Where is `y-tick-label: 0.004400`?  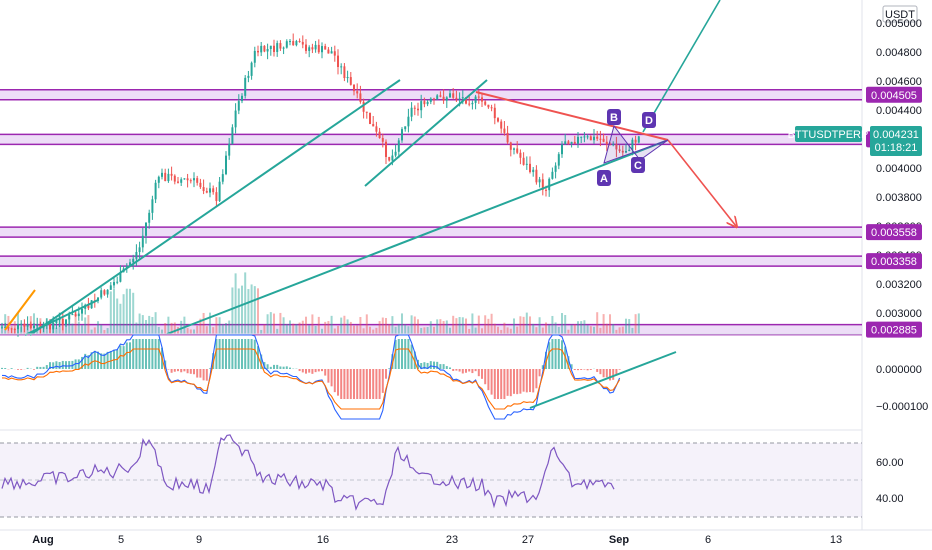 y-tick-label: 0.004400 is located at coordinates (899, 111).